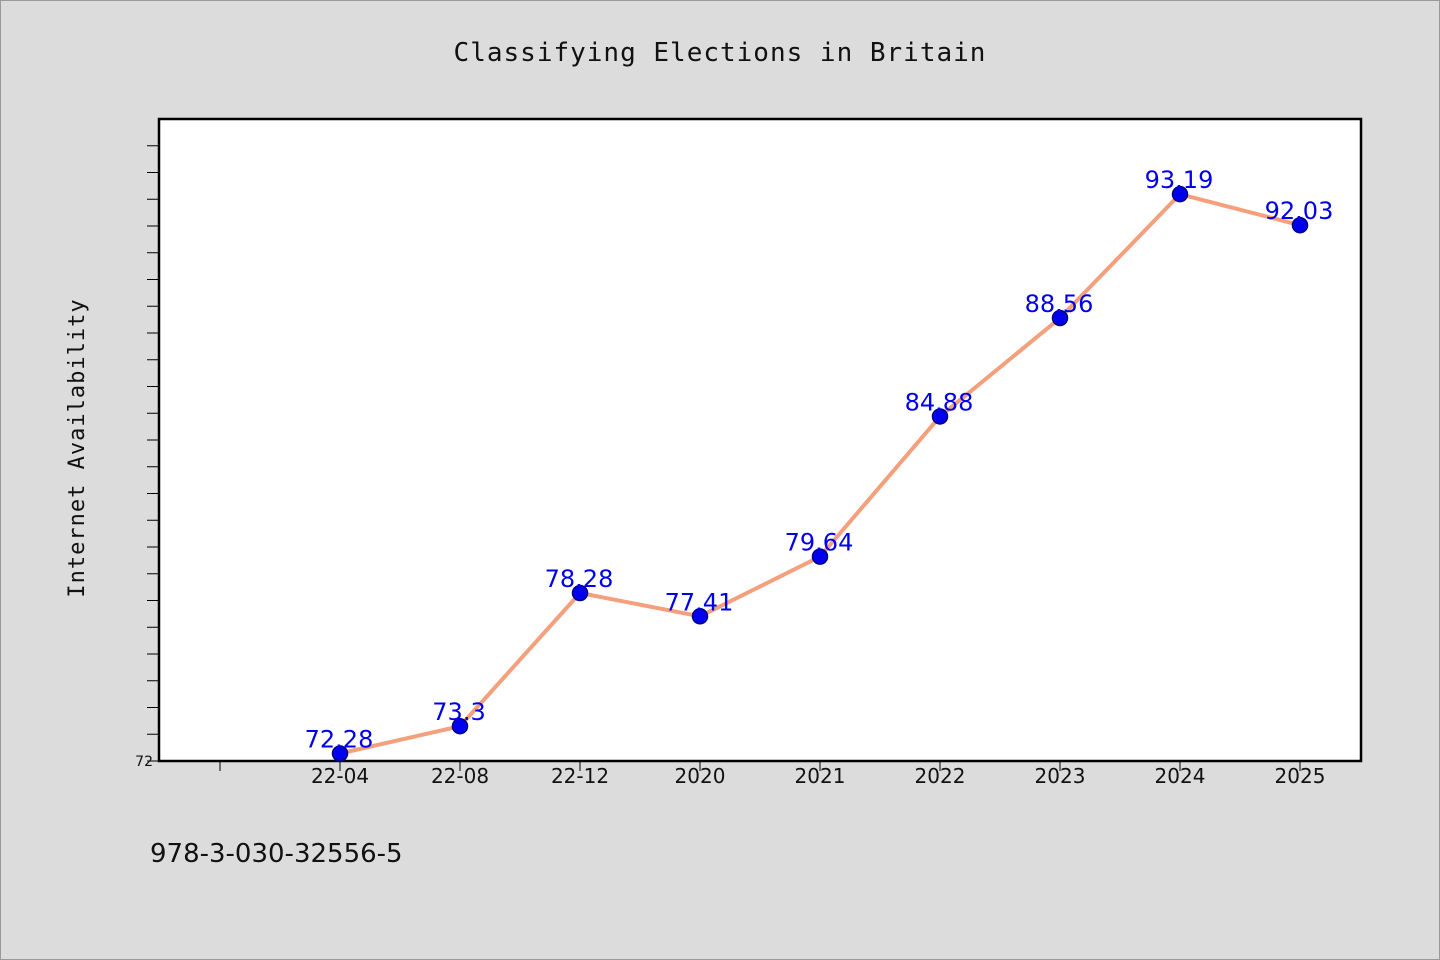 The image size is (1440, 960). I want to click on data-label: 93.19, so click(1179, 180).